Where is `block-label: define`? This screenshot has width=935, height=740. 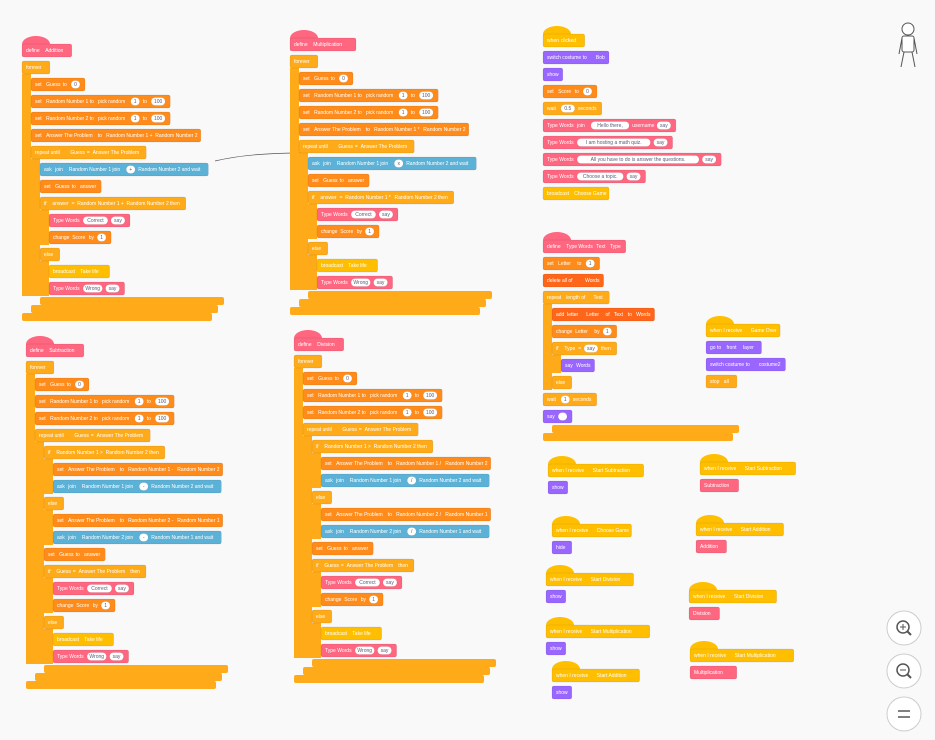
block-label: define is located at coordinates (33, 51).